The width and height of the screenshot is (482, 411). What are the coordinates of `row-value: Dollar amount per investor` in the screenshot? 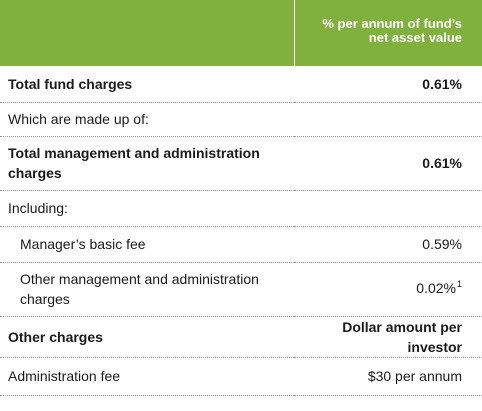 It's located at (388, 337).